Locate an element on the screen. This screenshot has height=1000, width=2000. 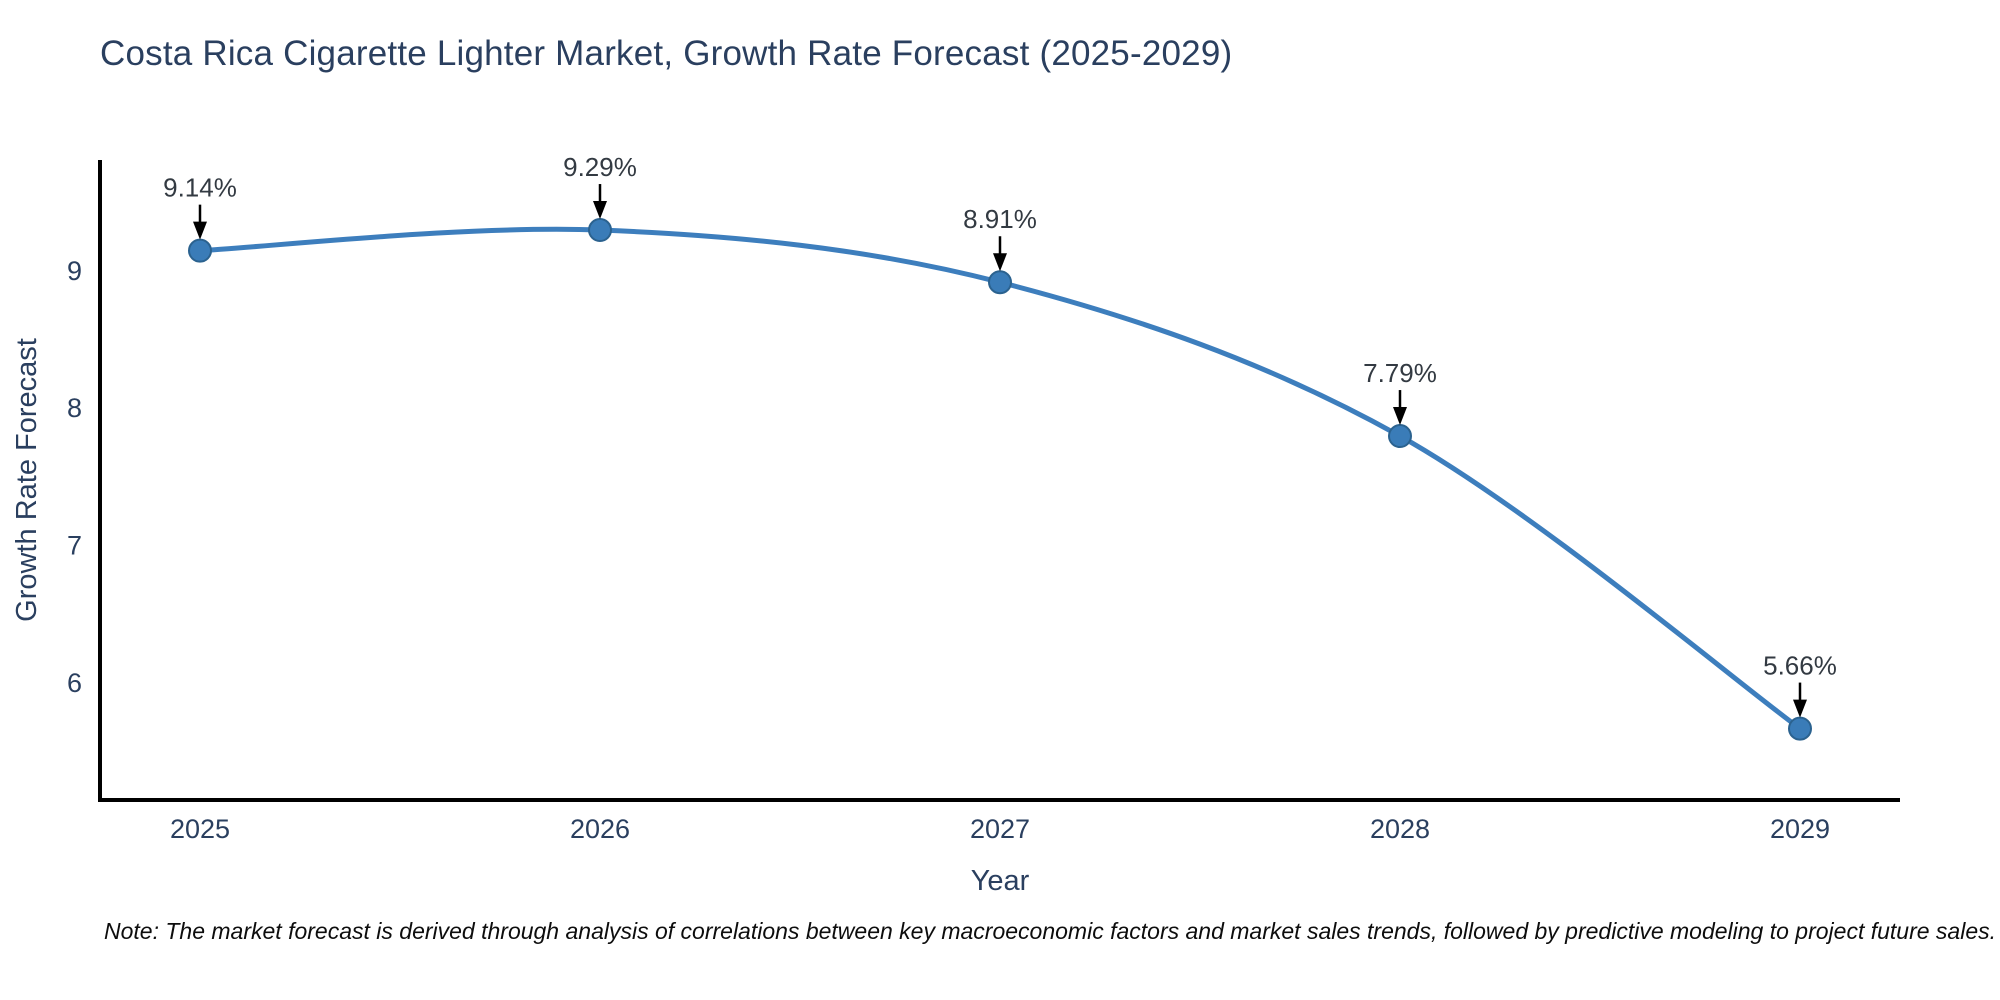
annotation-arrowhead-2025 is located at coordinates (200, 230).